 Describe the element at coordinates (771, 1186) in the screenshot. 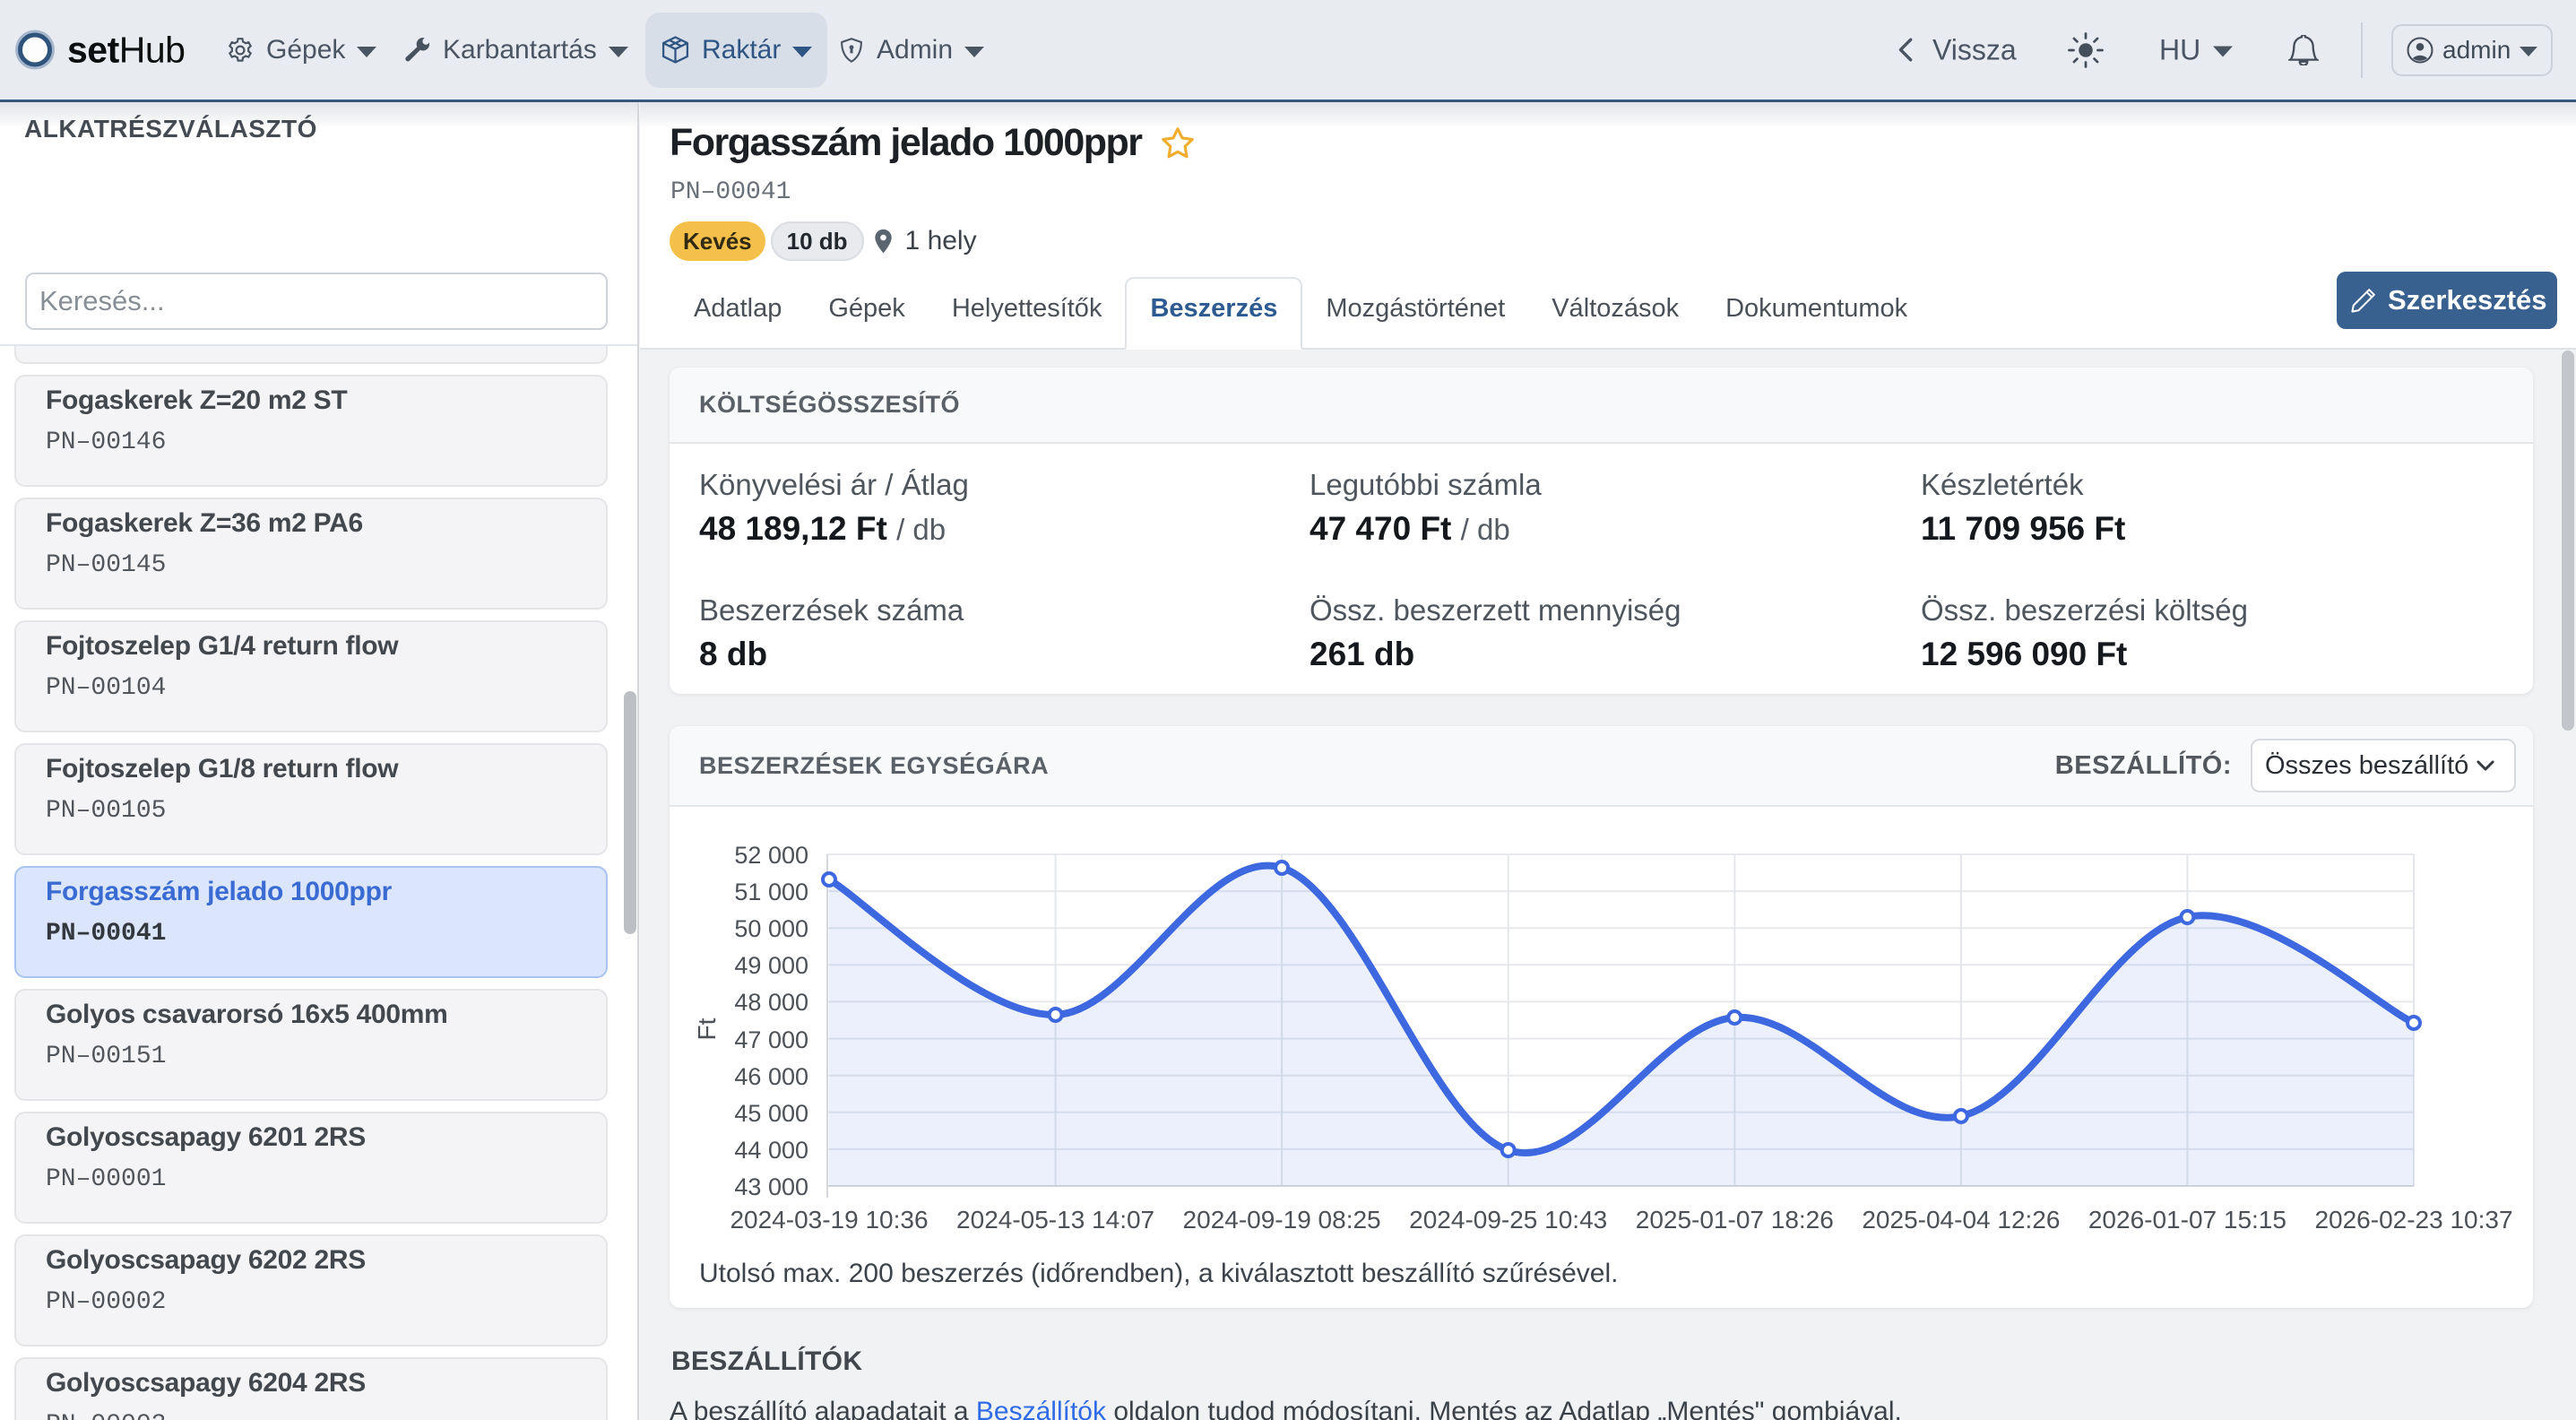

I see `svg-text: 43 000` at that location.